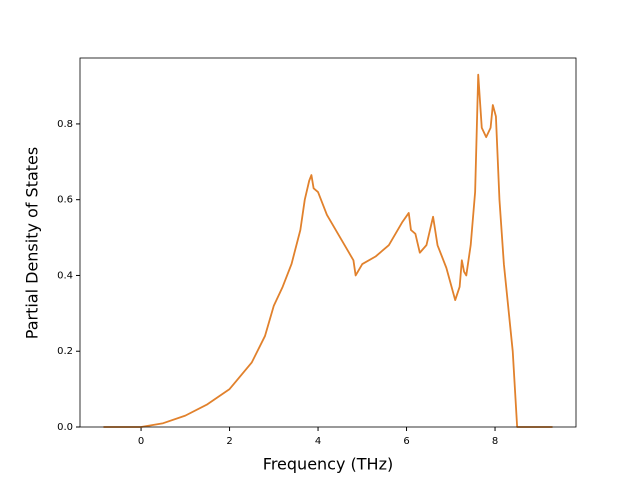 This screenshot has width=640, height=480. I want to click on y-tick-label: 0.8, so click(65, 124).